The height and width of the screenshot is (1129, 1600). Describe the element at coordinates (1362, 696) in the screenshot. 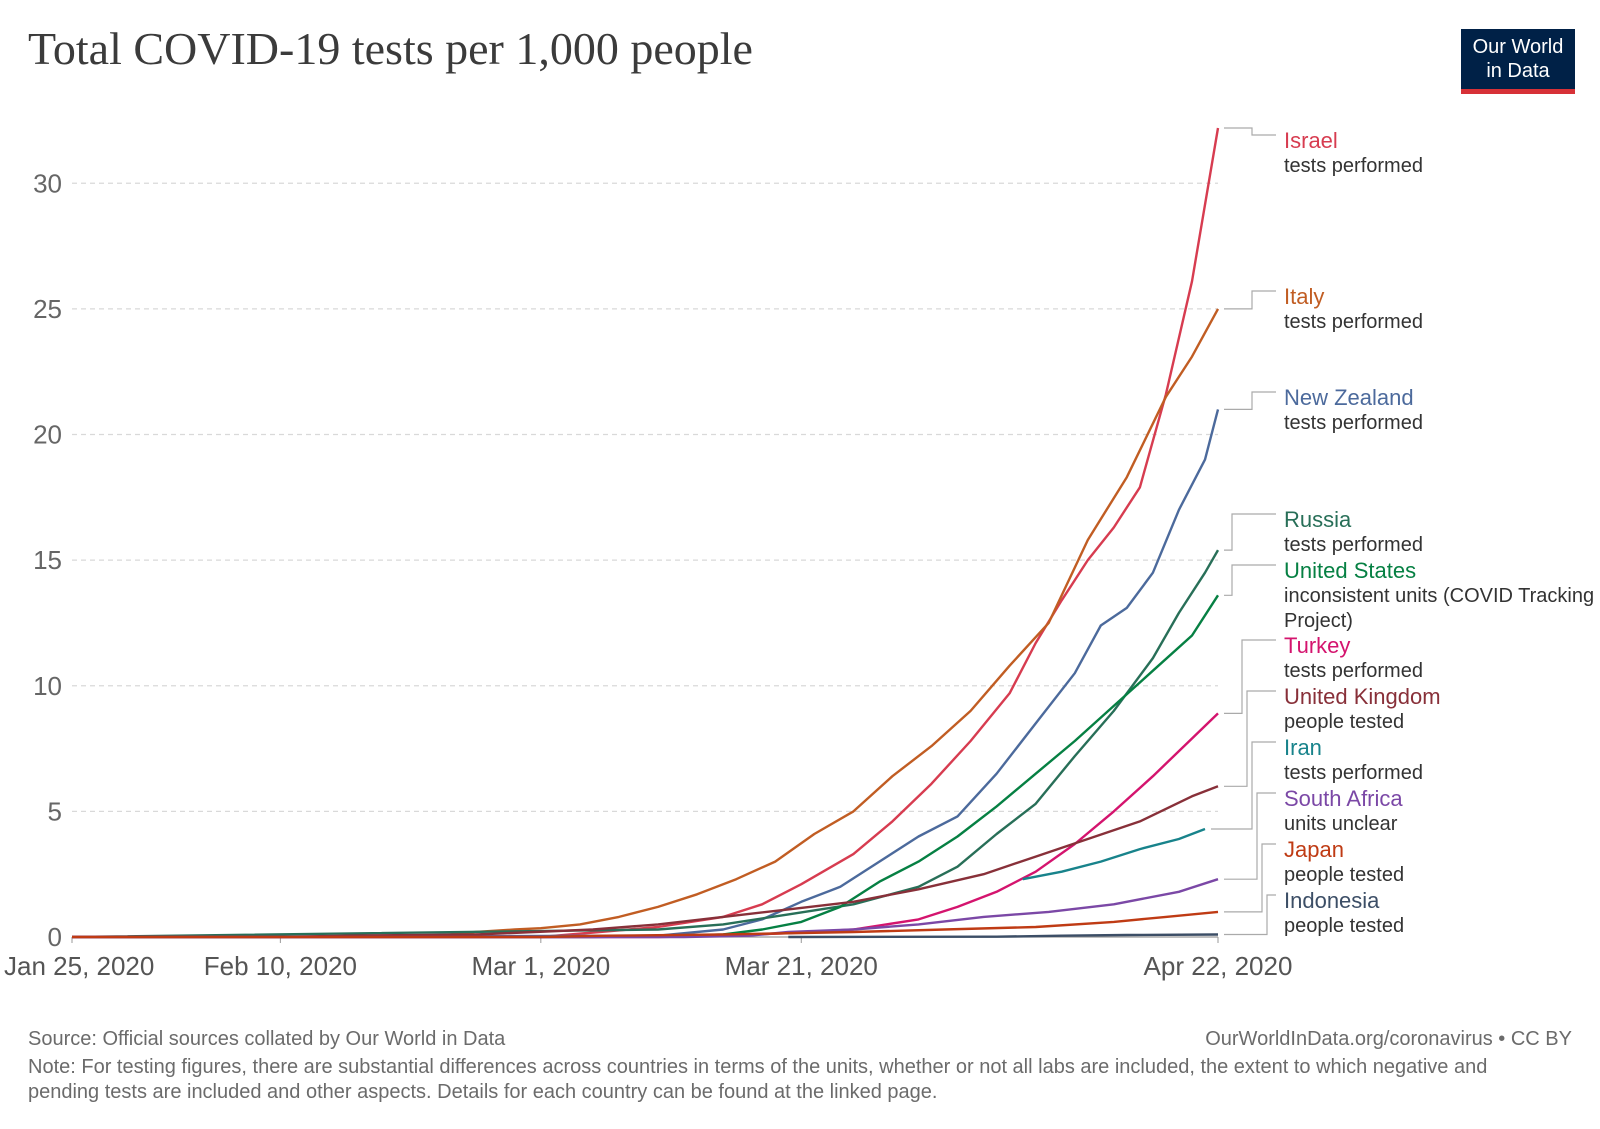

I see `series-name-label: United Kingdom` at that location.